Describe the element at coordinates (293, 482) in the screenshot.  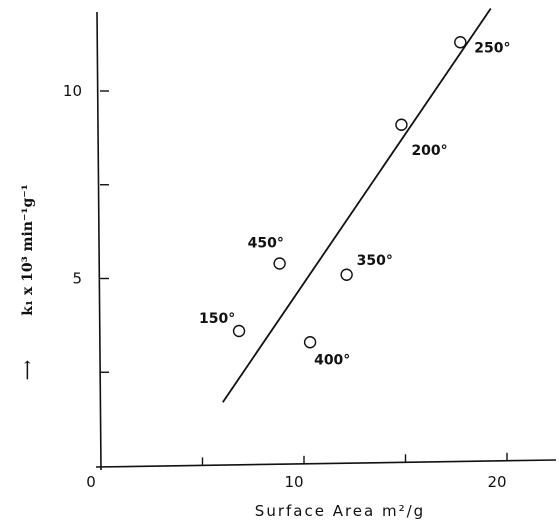
I see `x-tick-label: 10` at that location.